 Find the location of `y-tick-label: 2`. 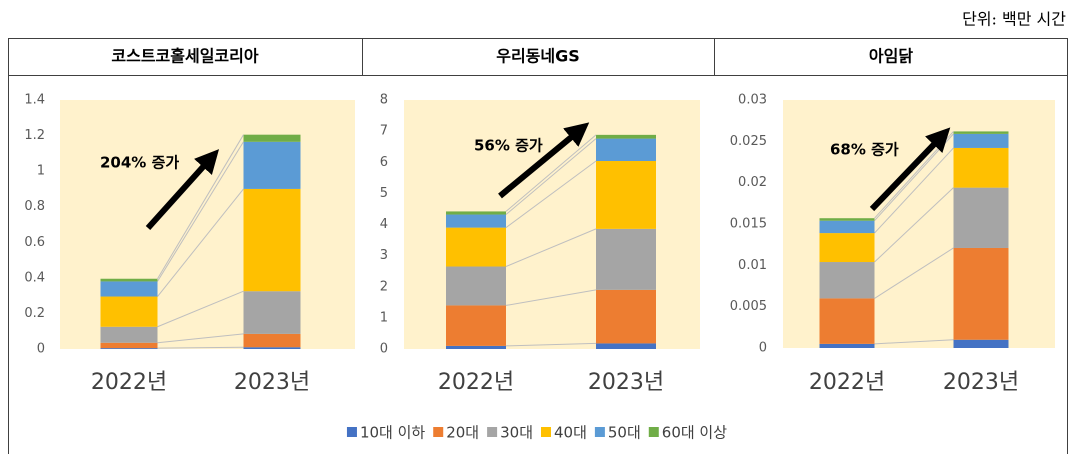

y-tick-label: 2 is located at coordinates (384, 286).